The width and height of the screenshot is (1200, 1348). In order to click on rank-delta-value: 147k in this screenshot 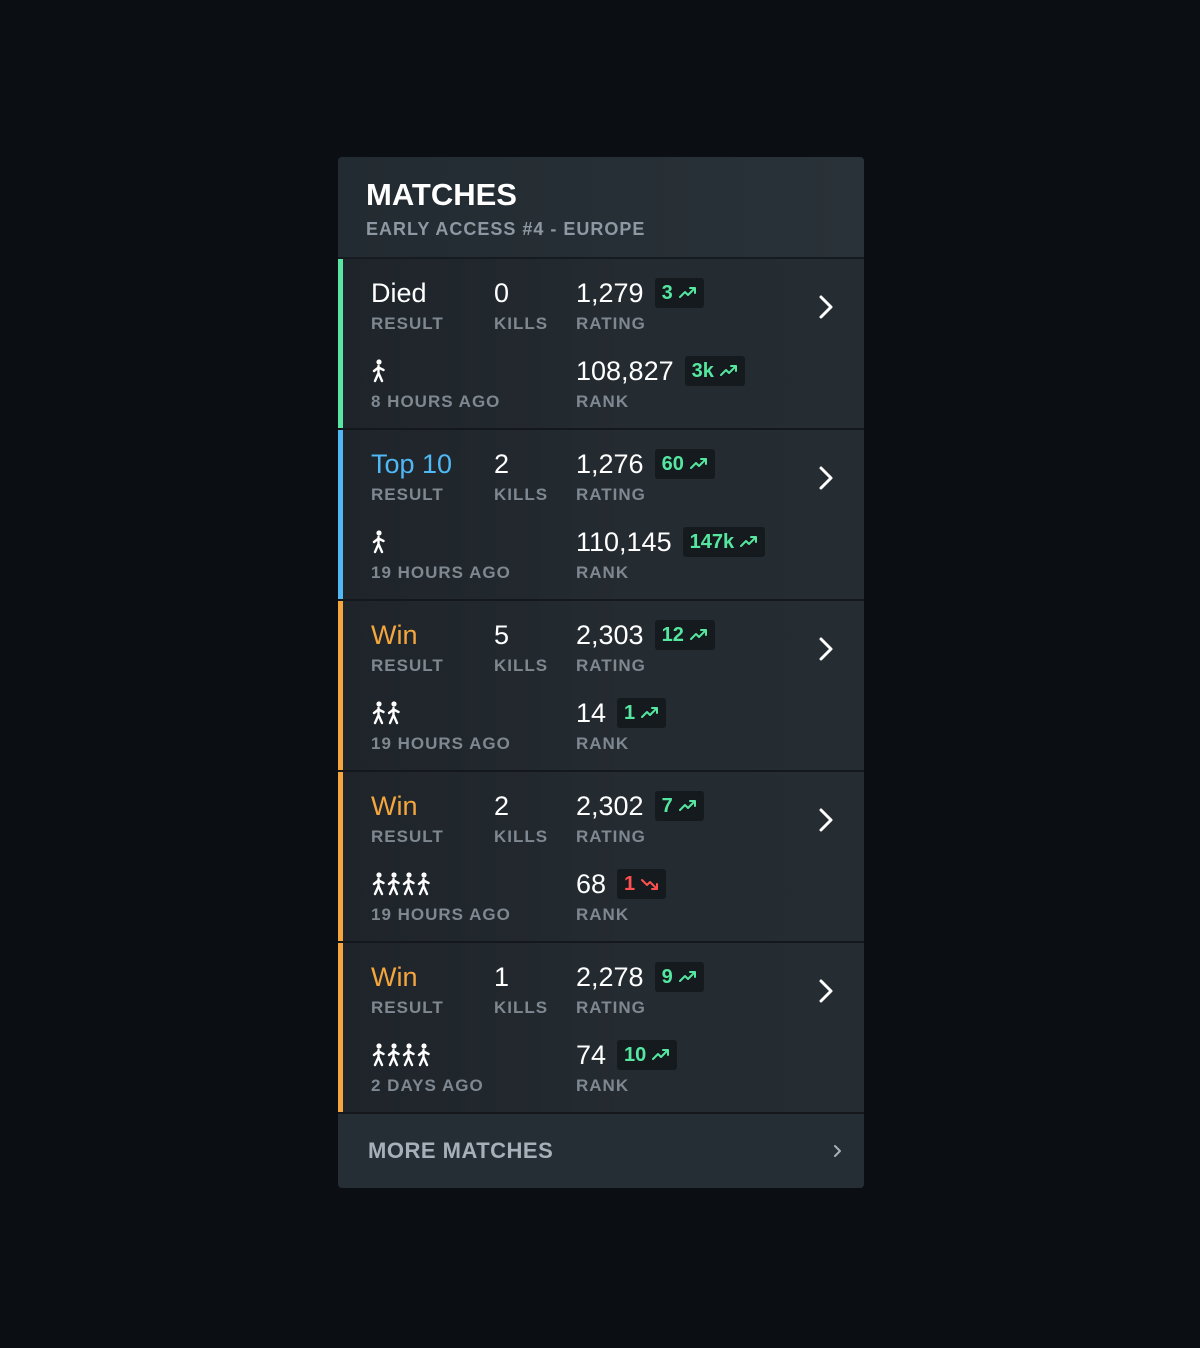, I will do `click(712, 541)`.